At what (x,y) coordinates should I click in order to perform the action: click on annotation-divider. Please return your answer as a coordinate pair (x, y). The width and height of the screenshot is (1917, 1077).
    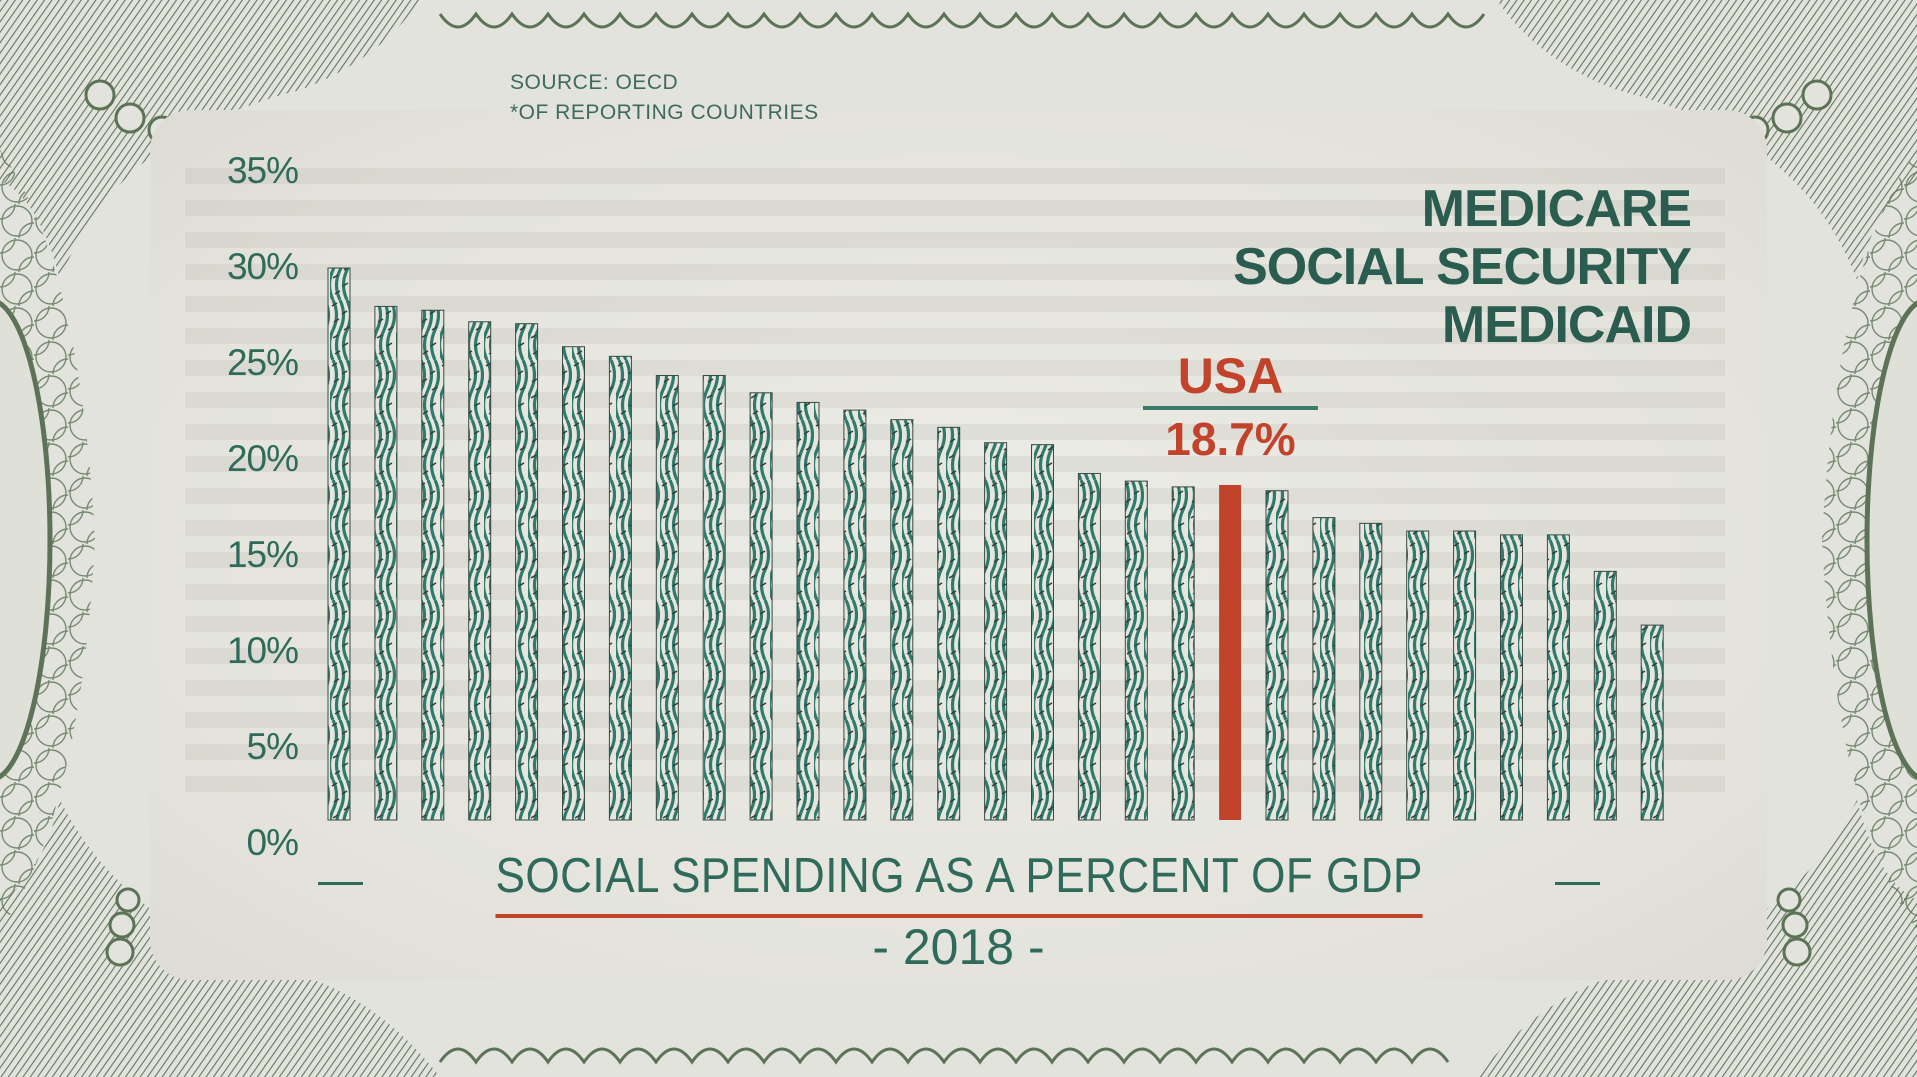
    Looking at the image, I should click on (1230, 408).